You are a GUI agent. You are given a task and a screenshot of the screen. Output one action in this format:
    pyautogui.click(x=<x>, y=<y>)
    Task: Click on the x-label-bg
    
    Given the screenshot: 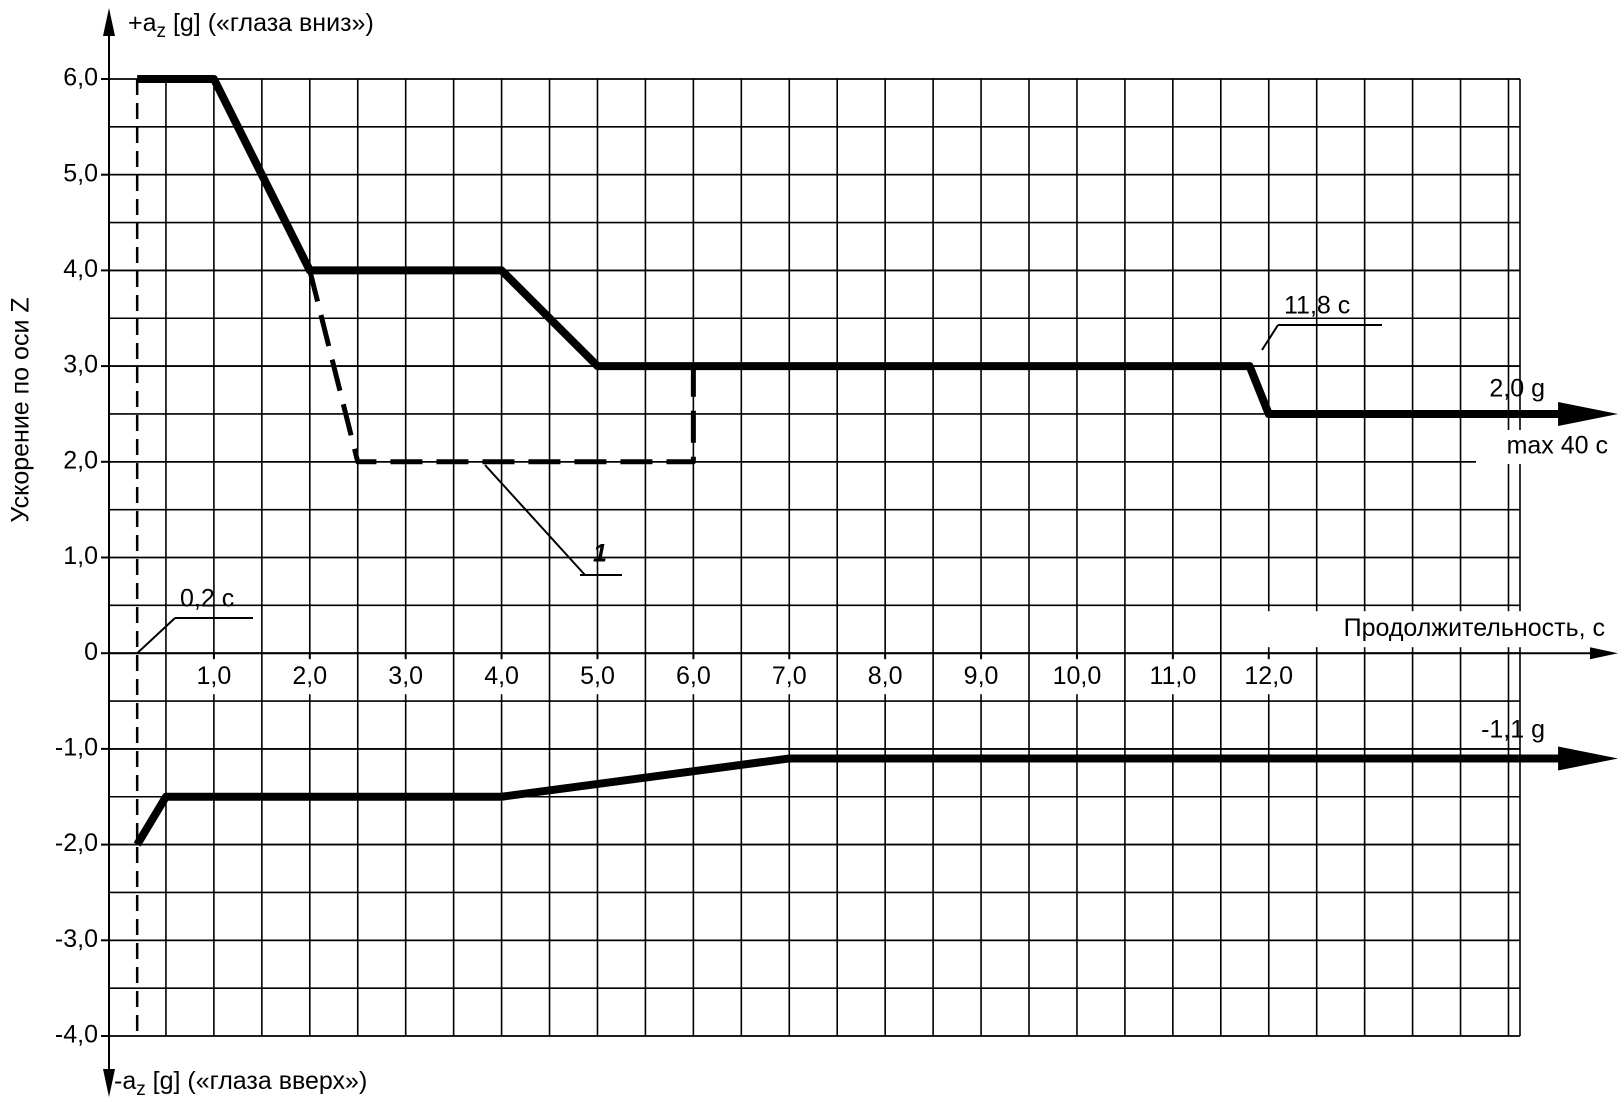 What is the action you would take?
    pyautogui.click(x=1426, y=629)
    